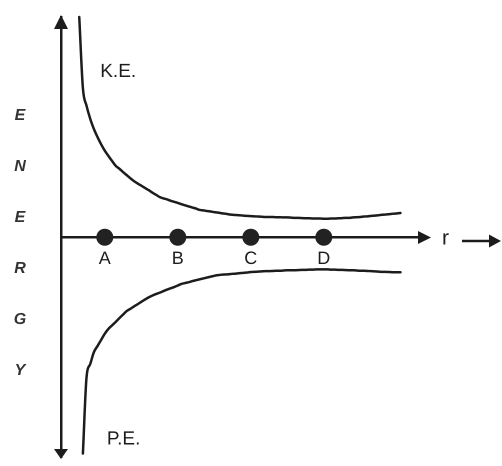  I want to click on text: ENERGY, so click(20, 243).